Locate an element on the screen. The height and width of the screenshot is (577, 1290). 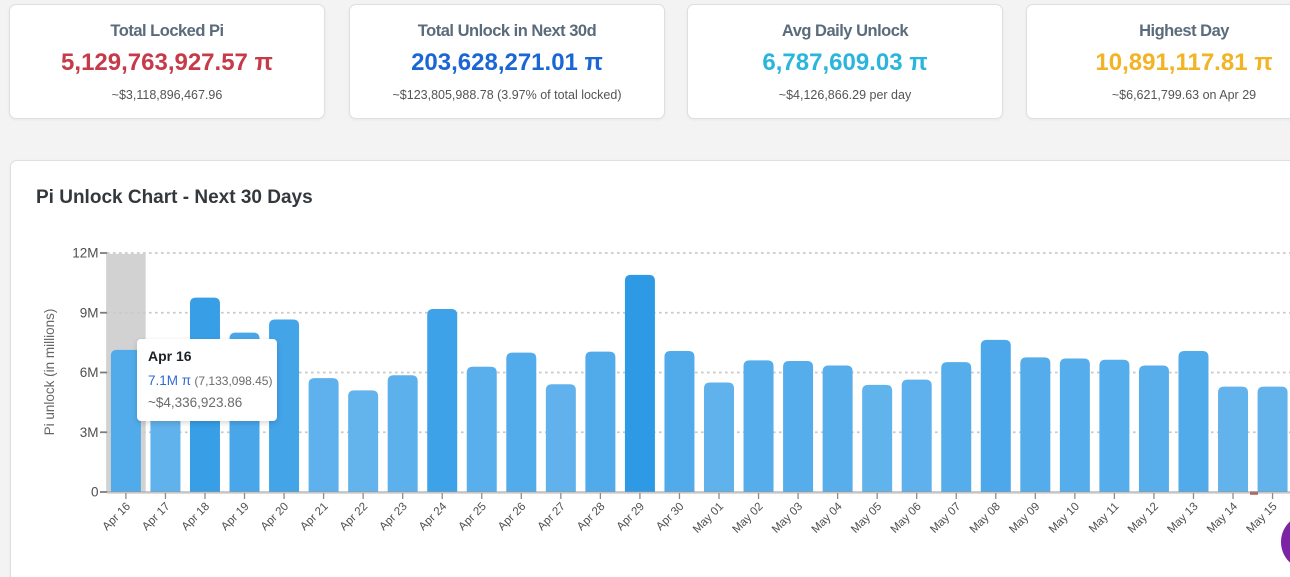
svg-text: Apr 17 is located at coordinates (156, 517).